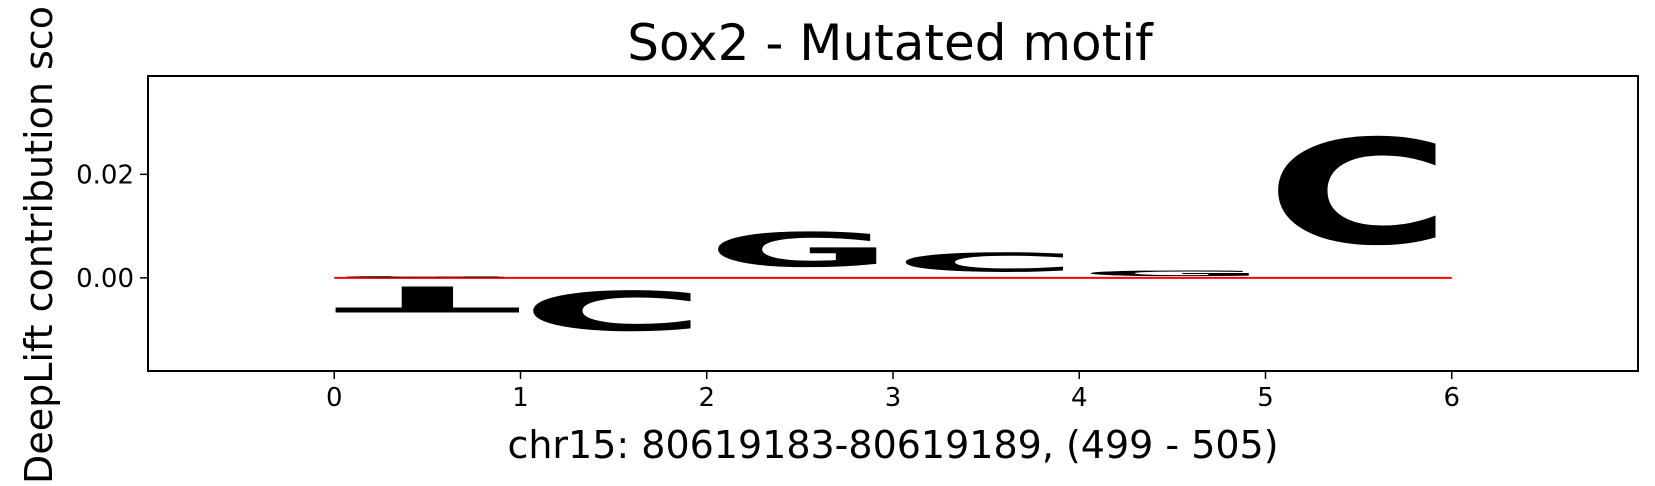 The height and width of the screenshot is (486, 1655). Describe the element at coordinates (105, 175) in the screenshot. I see `y-tick-label: 0.02` at that location.